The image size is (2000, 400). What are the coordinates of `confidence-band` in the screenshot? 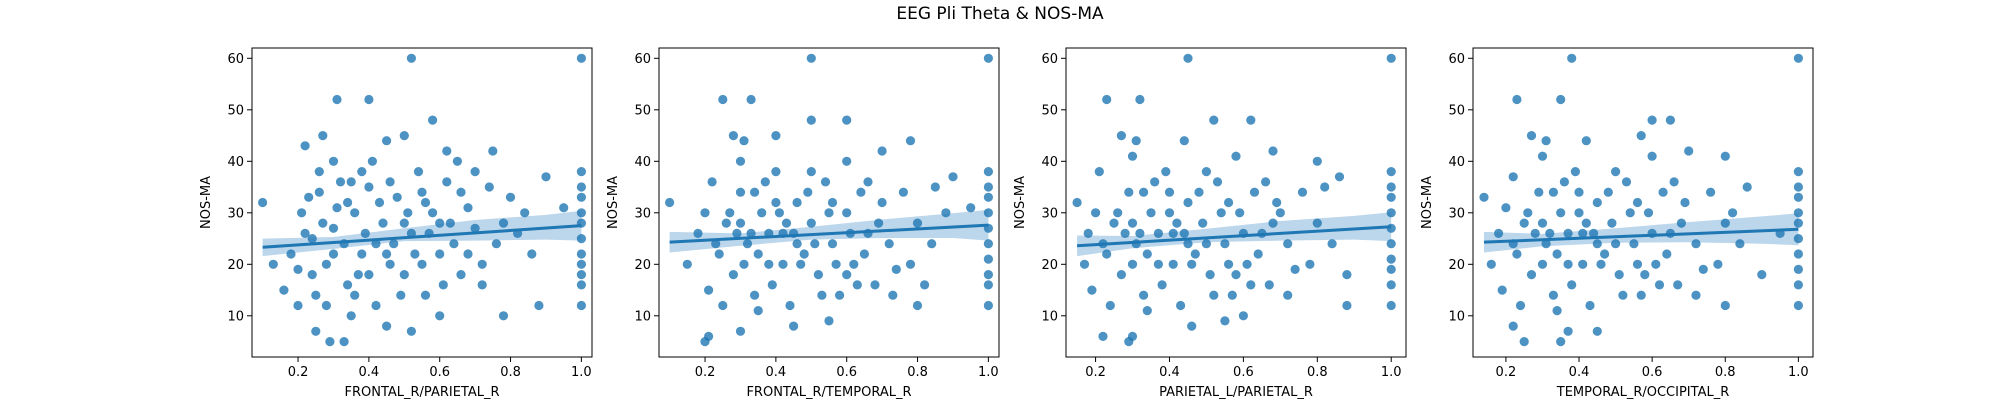 It's located at (1641, 233).